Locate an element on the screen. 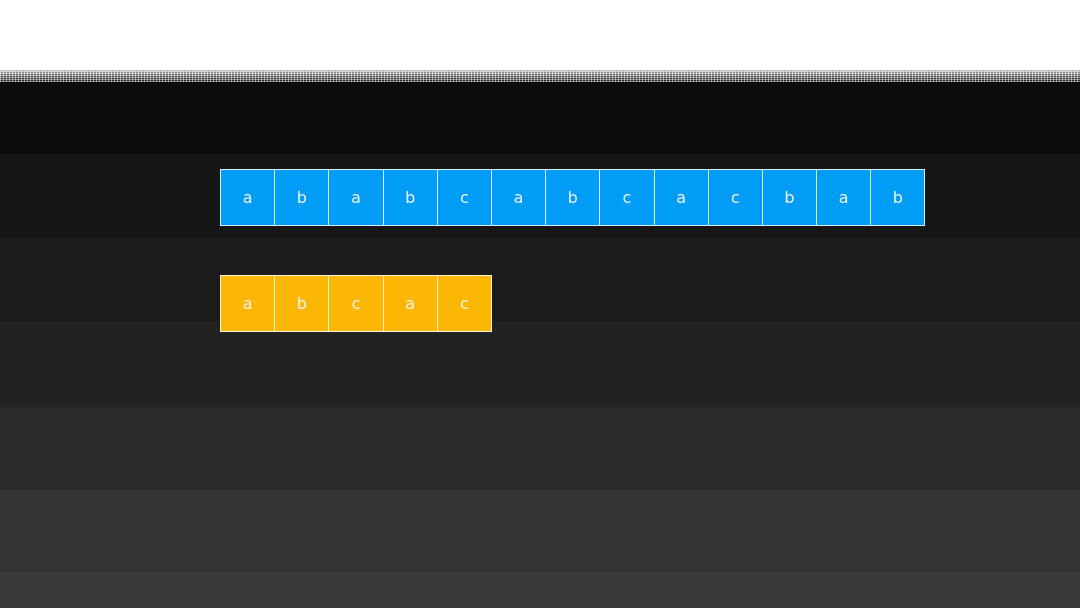 This screenshot has width=1080, height=608. text-string-row: a b a b c a b c a c b a b is located at coordinates (573, 197).